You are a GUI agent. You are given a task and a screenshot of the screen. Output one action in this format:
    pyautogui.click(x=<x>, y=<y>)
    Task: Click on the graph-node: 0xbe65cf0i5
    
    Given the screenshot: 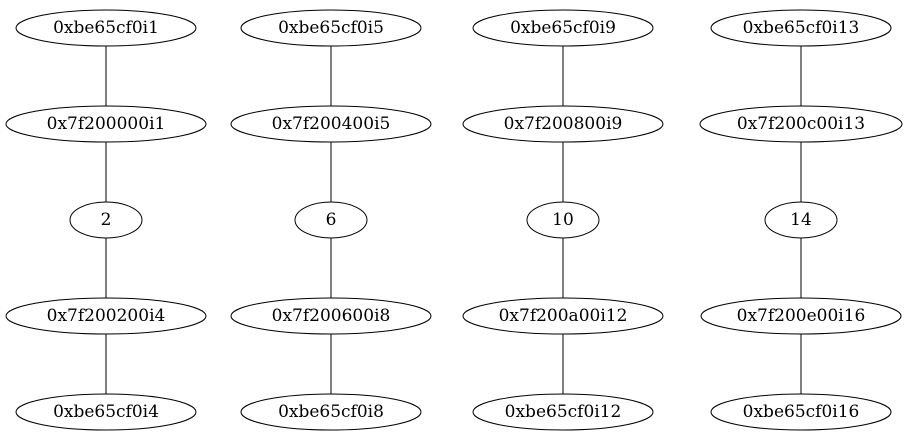 What is the action you would take?
    pyautogui.click(x=331, y=28)
    